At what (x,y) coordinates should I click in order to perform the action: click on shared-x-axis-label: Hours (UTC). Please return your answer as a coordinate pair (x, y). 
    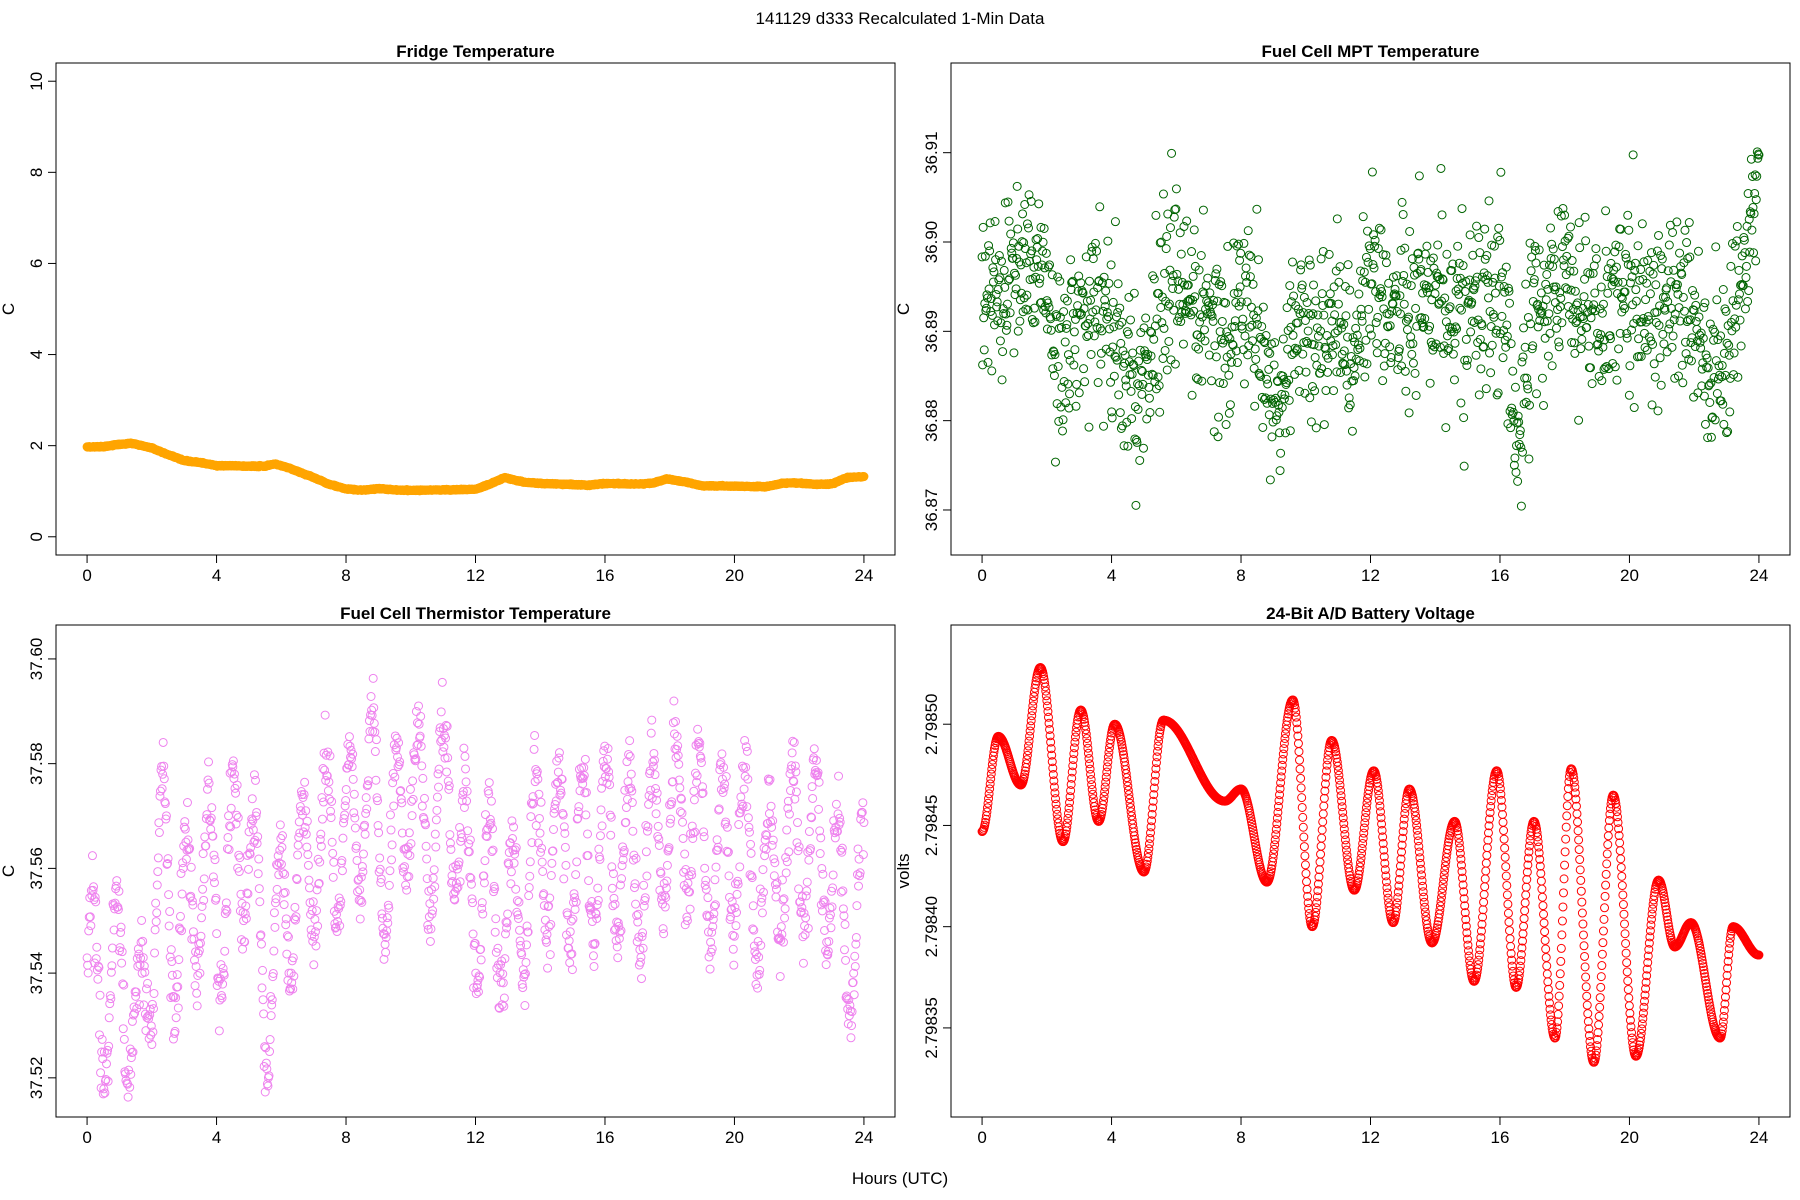
    Looking at the image, I should click on (900, 1178).